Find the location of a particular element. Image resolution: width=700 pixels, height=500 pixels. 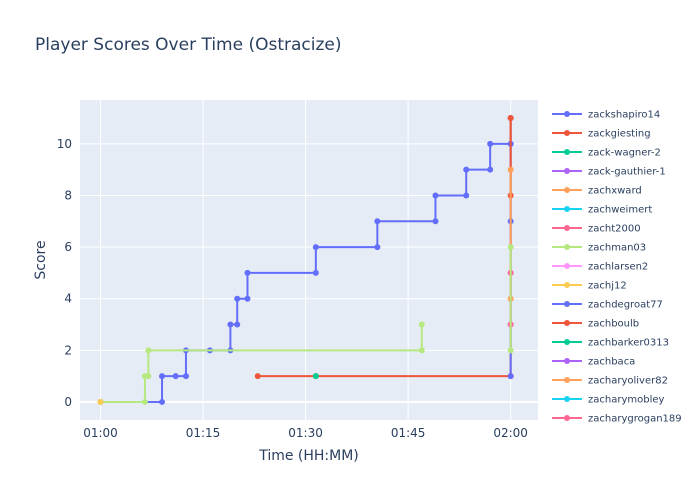

y-axis-label: Score is located at coordinates (41, 259).